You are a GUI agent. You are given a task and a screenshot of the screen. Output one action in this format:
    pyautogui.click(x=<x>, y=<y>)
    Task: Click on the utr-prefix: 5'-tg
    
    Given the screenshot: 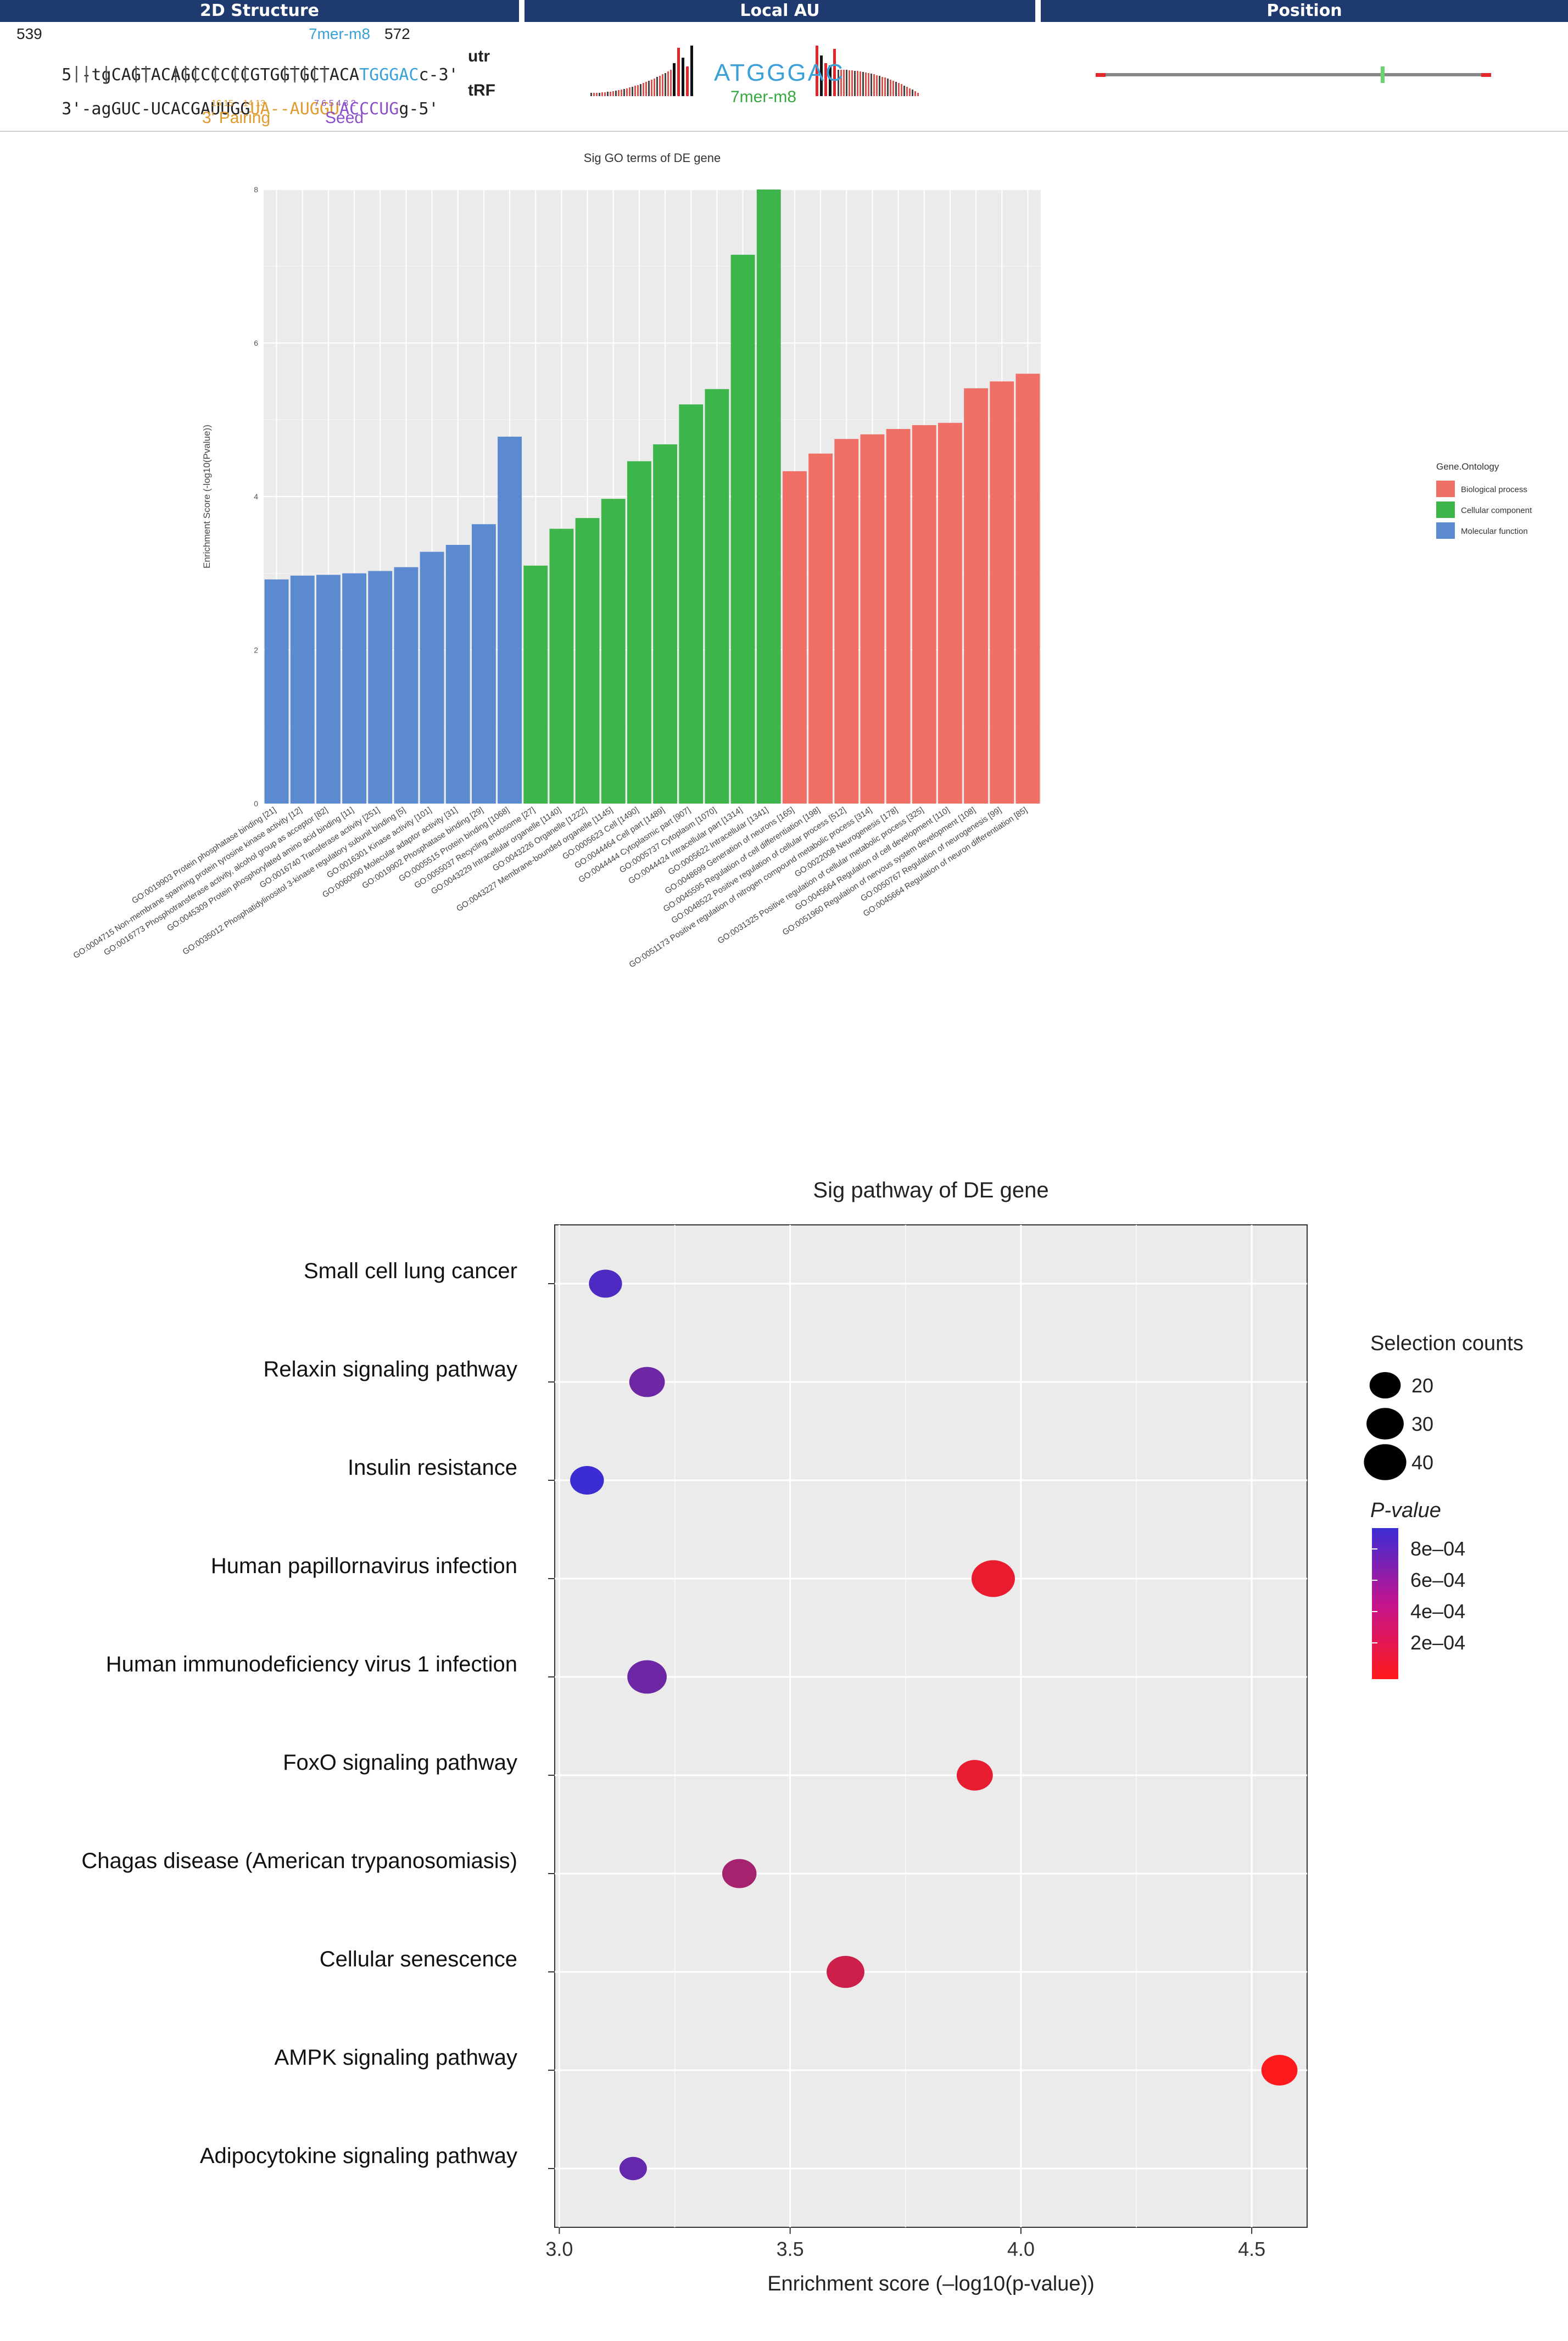 What is the action you would take?
    pyautogui.click(x=86, y=75)
    